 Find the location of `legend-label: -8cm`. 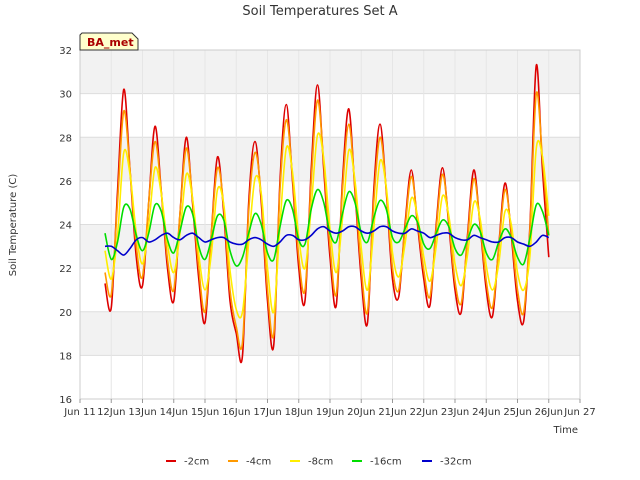

legend-label: -8cm is located at coordinates (320, 462).